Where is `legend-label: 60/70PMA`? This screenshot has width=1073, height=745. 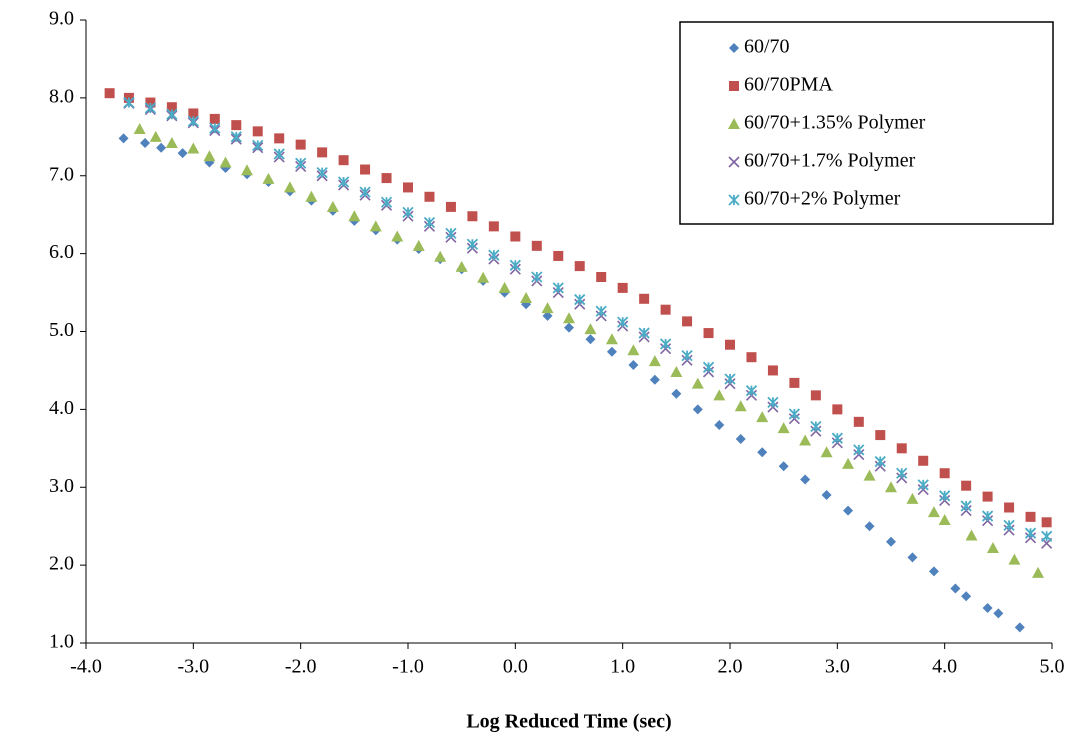
legend-label: 60/70PMA is located at coordinates (788, 85).